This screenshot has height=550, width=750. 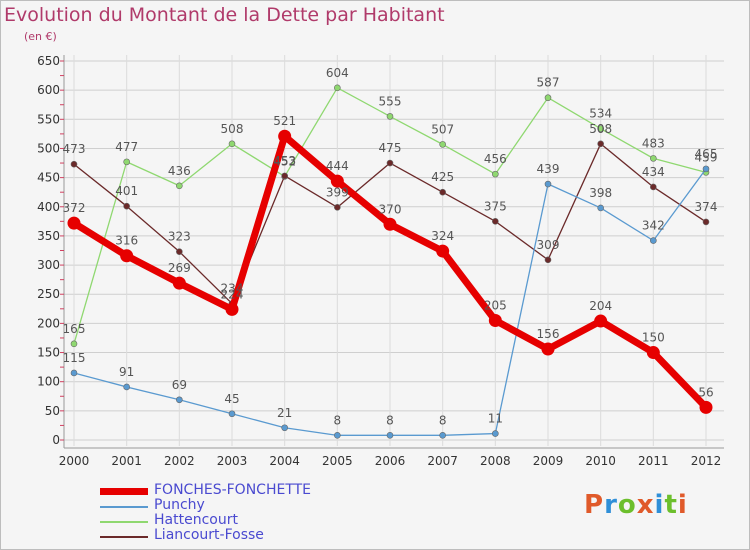 I want to click on series-fonches-fonchette-value-label: 372, so click(x=74, y=208).